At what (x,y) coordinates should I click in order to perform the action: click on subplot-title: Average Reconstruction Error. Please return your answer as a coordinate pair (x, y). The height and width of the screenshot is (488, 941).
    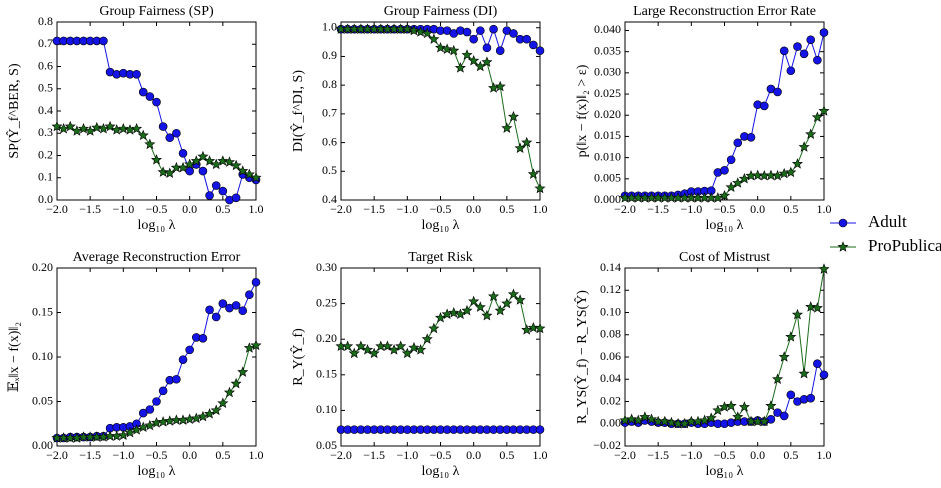
    Looking at the image, I should click on (157, 257).